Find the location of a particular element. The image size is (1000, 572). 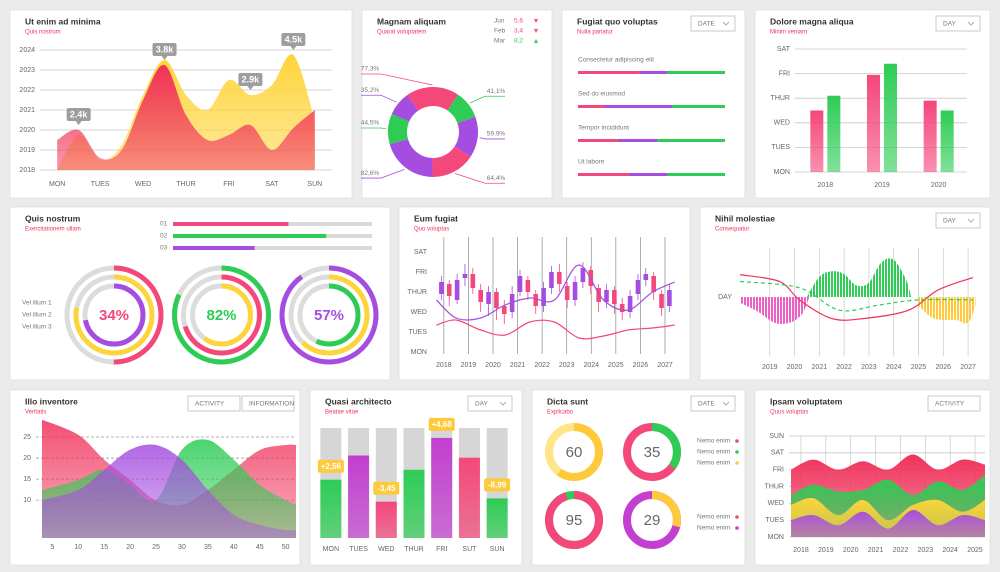

panel-subtitle: Beatae vitae is located at coordinates (342, 413).